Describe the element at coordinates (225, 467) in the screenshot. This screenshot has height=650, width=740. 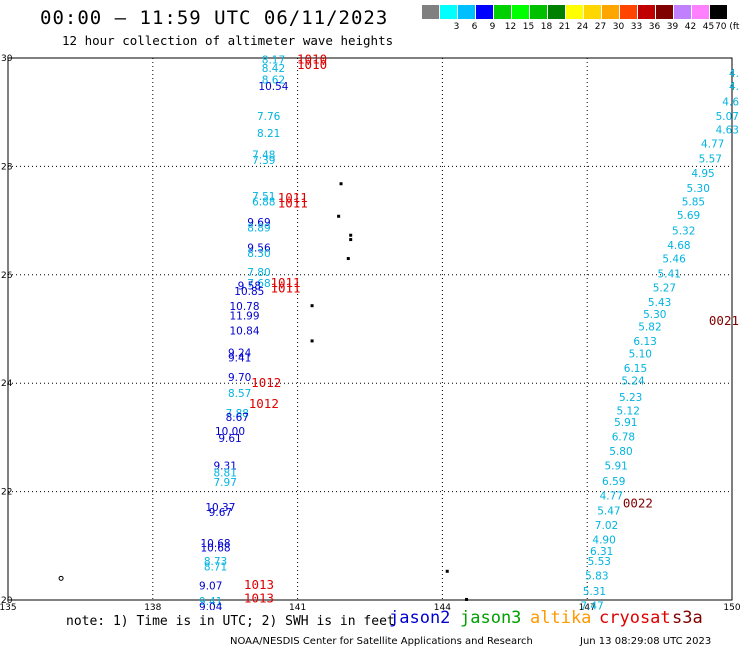
I see `wave-height-label: 9.31` at that location.